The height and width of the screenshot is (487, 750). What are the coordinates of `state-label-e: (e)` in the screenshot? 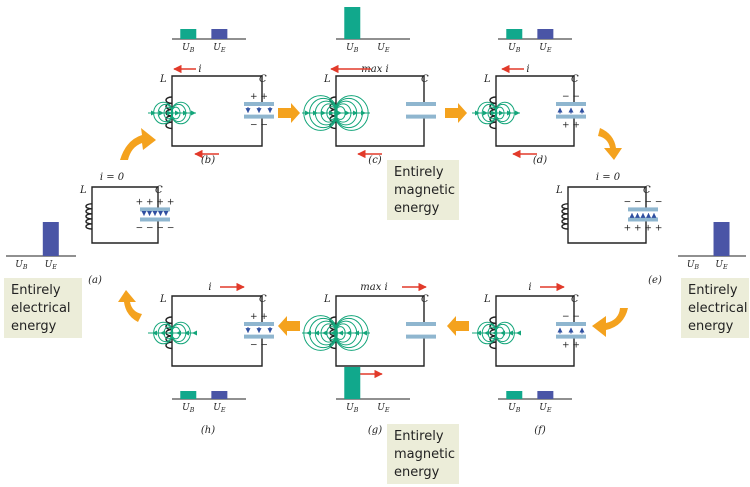 It's located at (655, 280).